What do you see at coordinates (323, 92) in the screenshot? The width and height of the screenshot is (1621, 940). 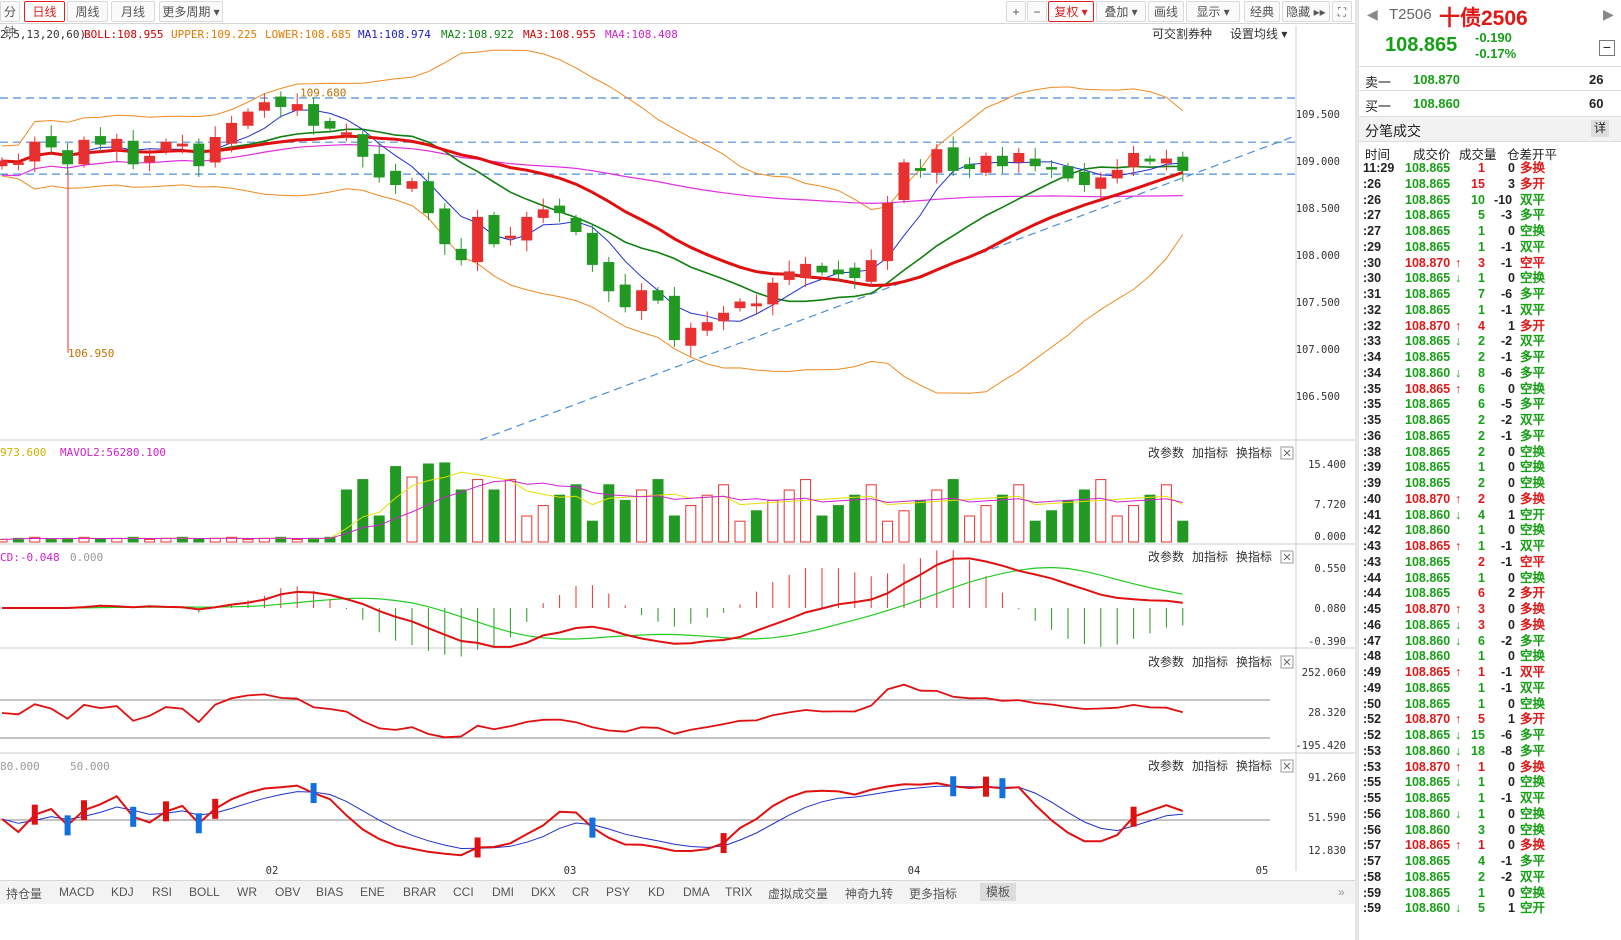 I see `high-annotation: 109.680` at bounding box center [323, 92].